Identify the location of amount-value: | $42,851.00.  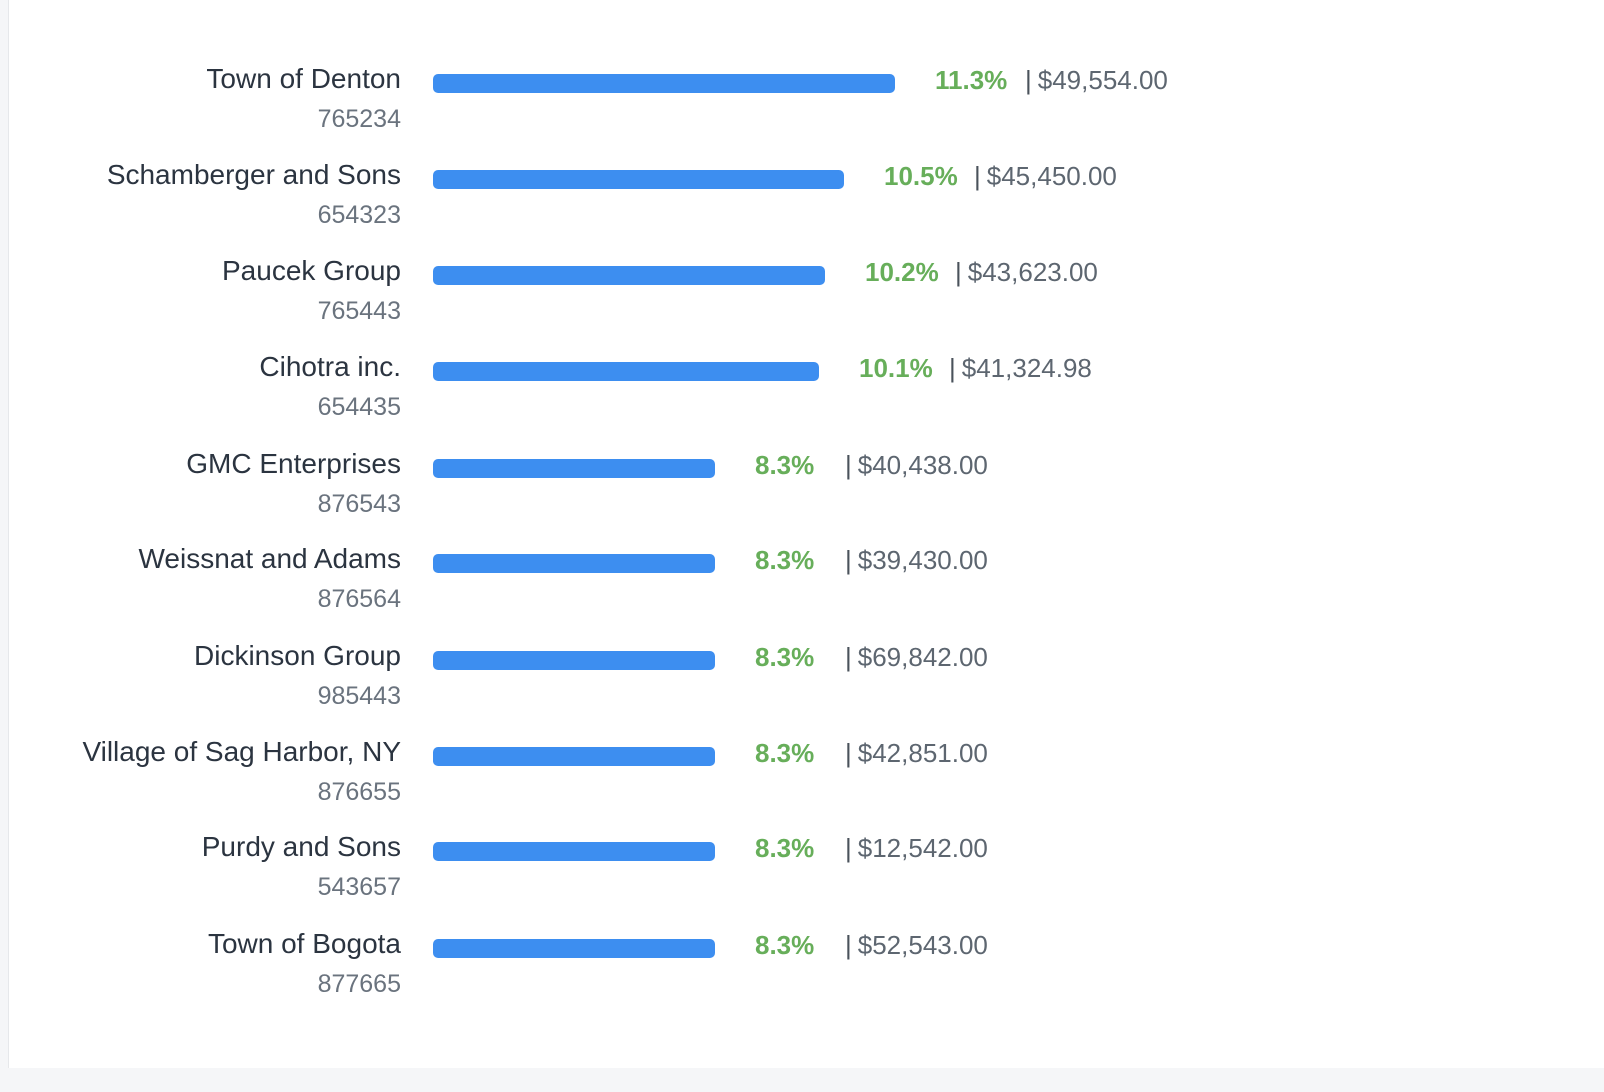
(916, 753).